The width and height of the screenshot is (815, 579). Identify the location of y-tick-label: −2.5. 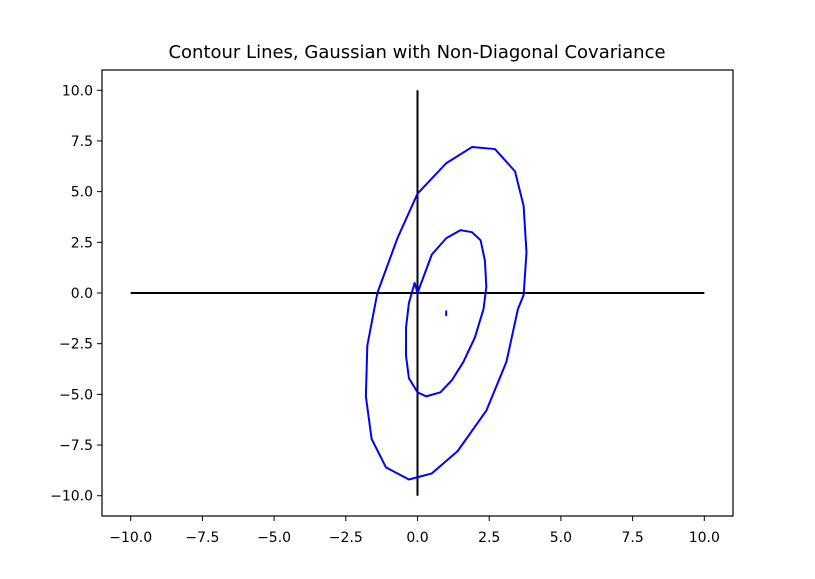
(76, 345).